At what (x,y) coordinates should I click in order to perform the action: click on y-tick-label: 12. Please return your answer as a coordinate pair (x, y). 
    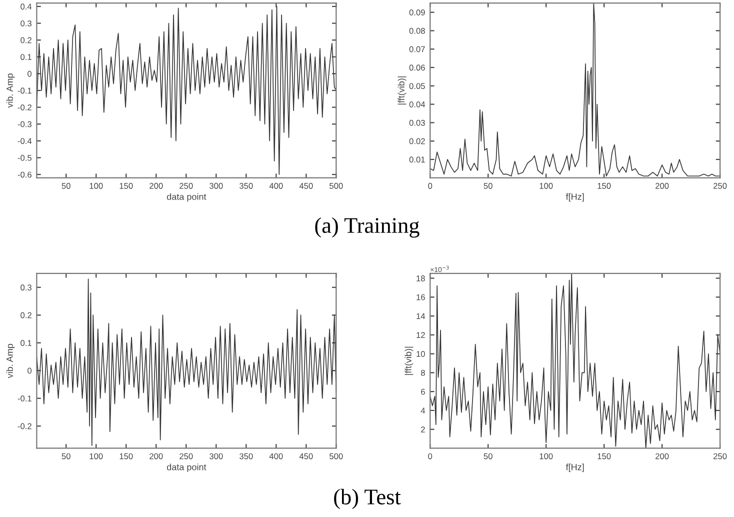
    Looking at the image, I should click on (420, 335).